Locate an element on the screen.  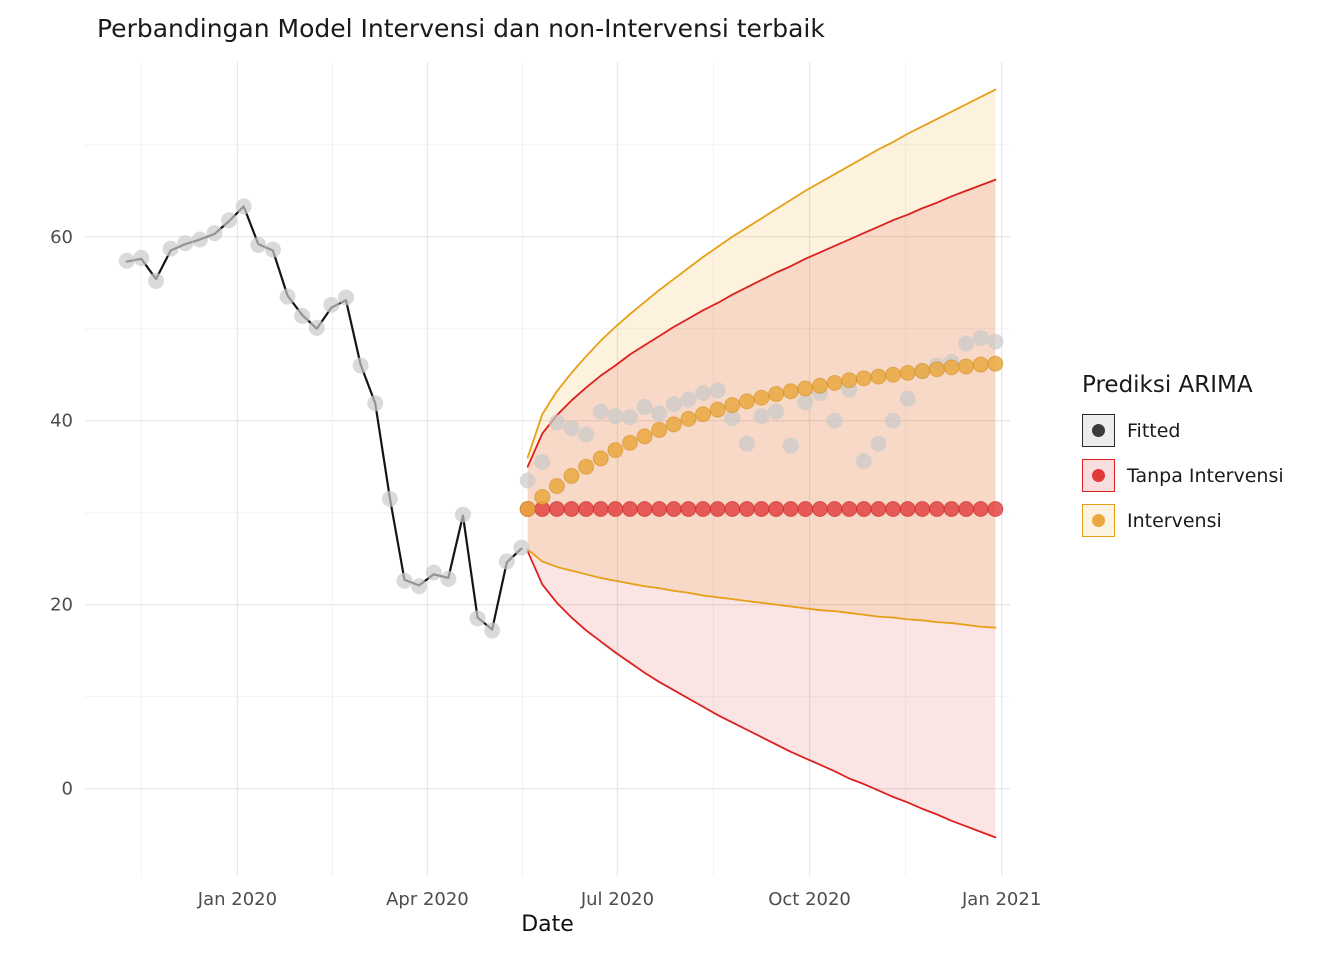
x-axis-title: Date is located at coordinates (547, 924).